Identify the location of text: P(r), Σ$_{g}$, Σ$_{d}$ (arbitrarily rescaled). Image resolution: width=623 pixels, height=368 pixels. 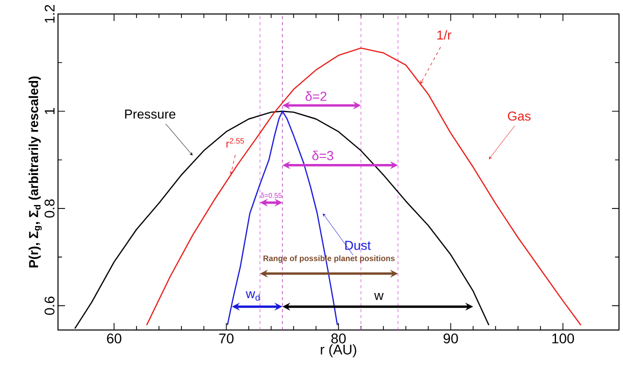
(35, 172).